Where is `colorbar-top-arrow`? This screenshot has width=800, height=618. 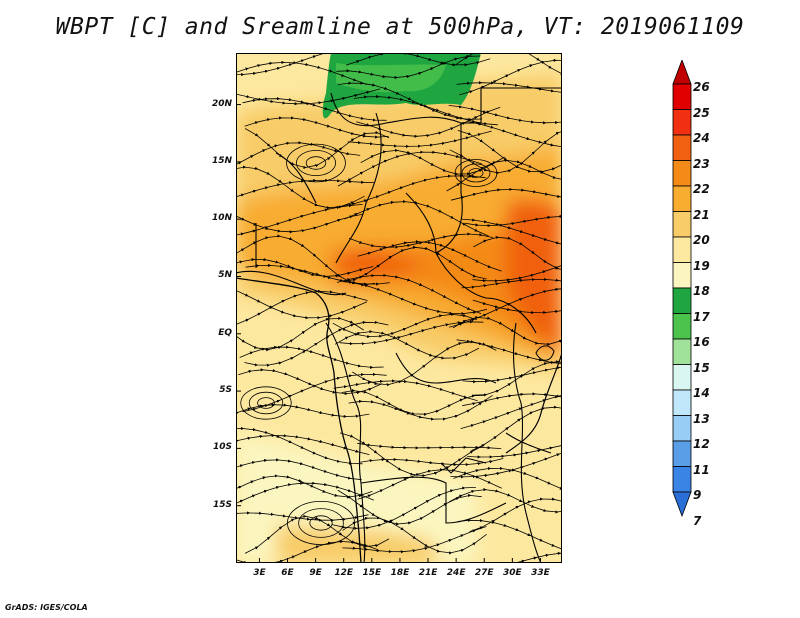
colorbar-top-arrow is located at coordinates (682, 72).